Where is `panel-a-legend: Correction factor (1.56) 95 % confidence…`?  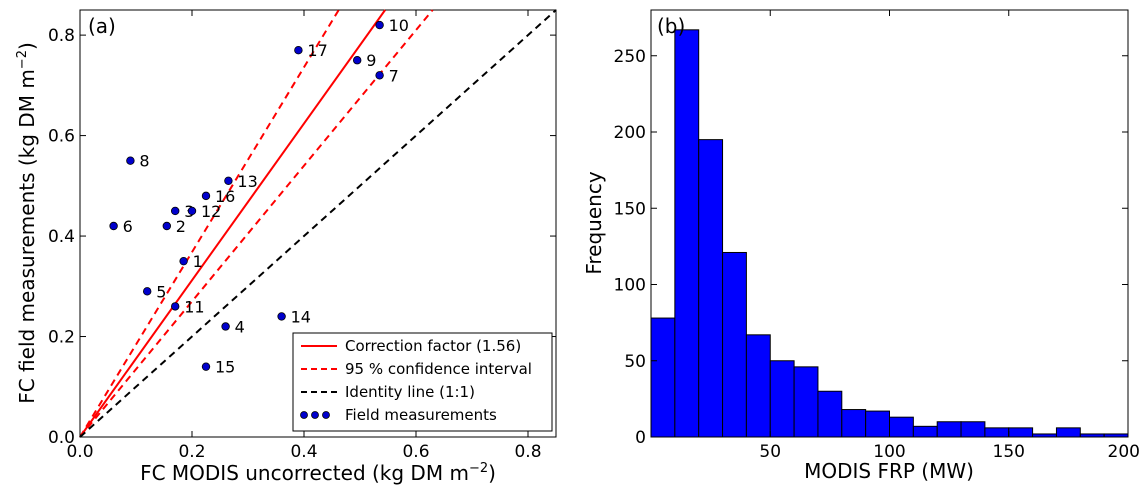 panel-a-legend: Correction factor (1.56) 95 % confidence… is located at coordinates (422, 382).